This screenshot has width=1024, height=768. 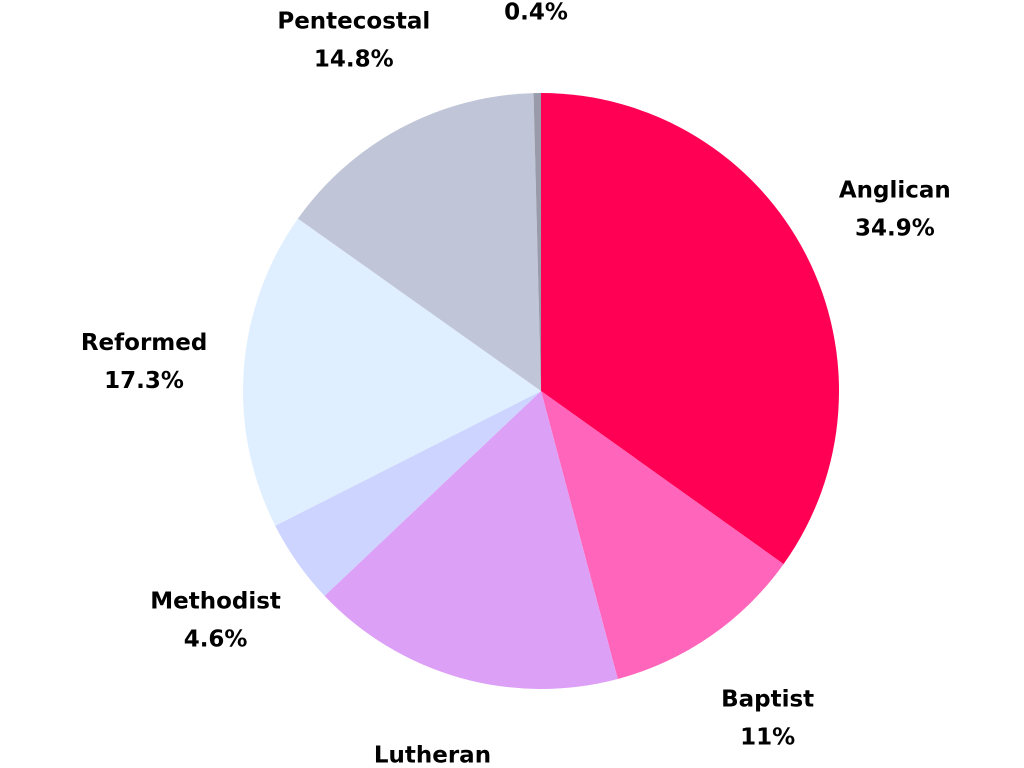 What do you see at coordinates (536, 13) in the screenshot?
I see `slice-value-label: 0.4%` at bounding box center [536, 13].